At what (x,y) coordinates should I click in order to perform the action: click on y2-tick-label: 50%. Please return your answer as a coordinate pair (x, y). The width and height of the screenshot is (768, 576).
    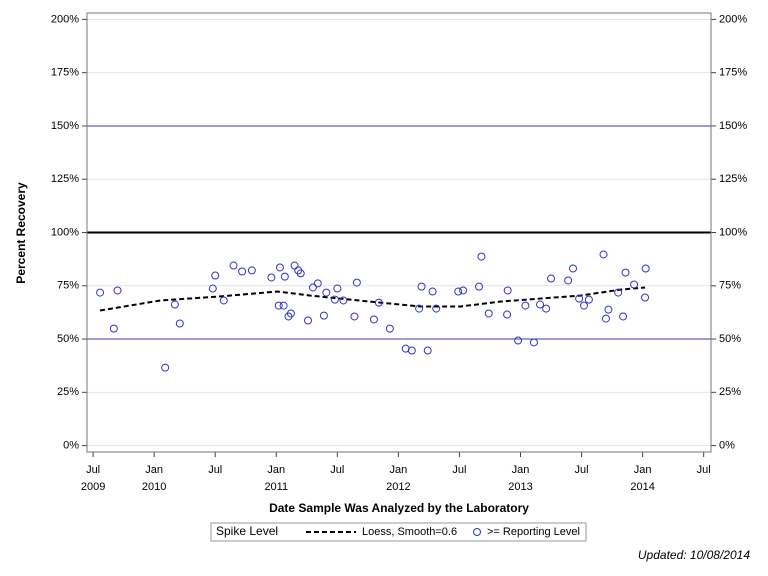
    Looking at the image, I should click on (730, 339).